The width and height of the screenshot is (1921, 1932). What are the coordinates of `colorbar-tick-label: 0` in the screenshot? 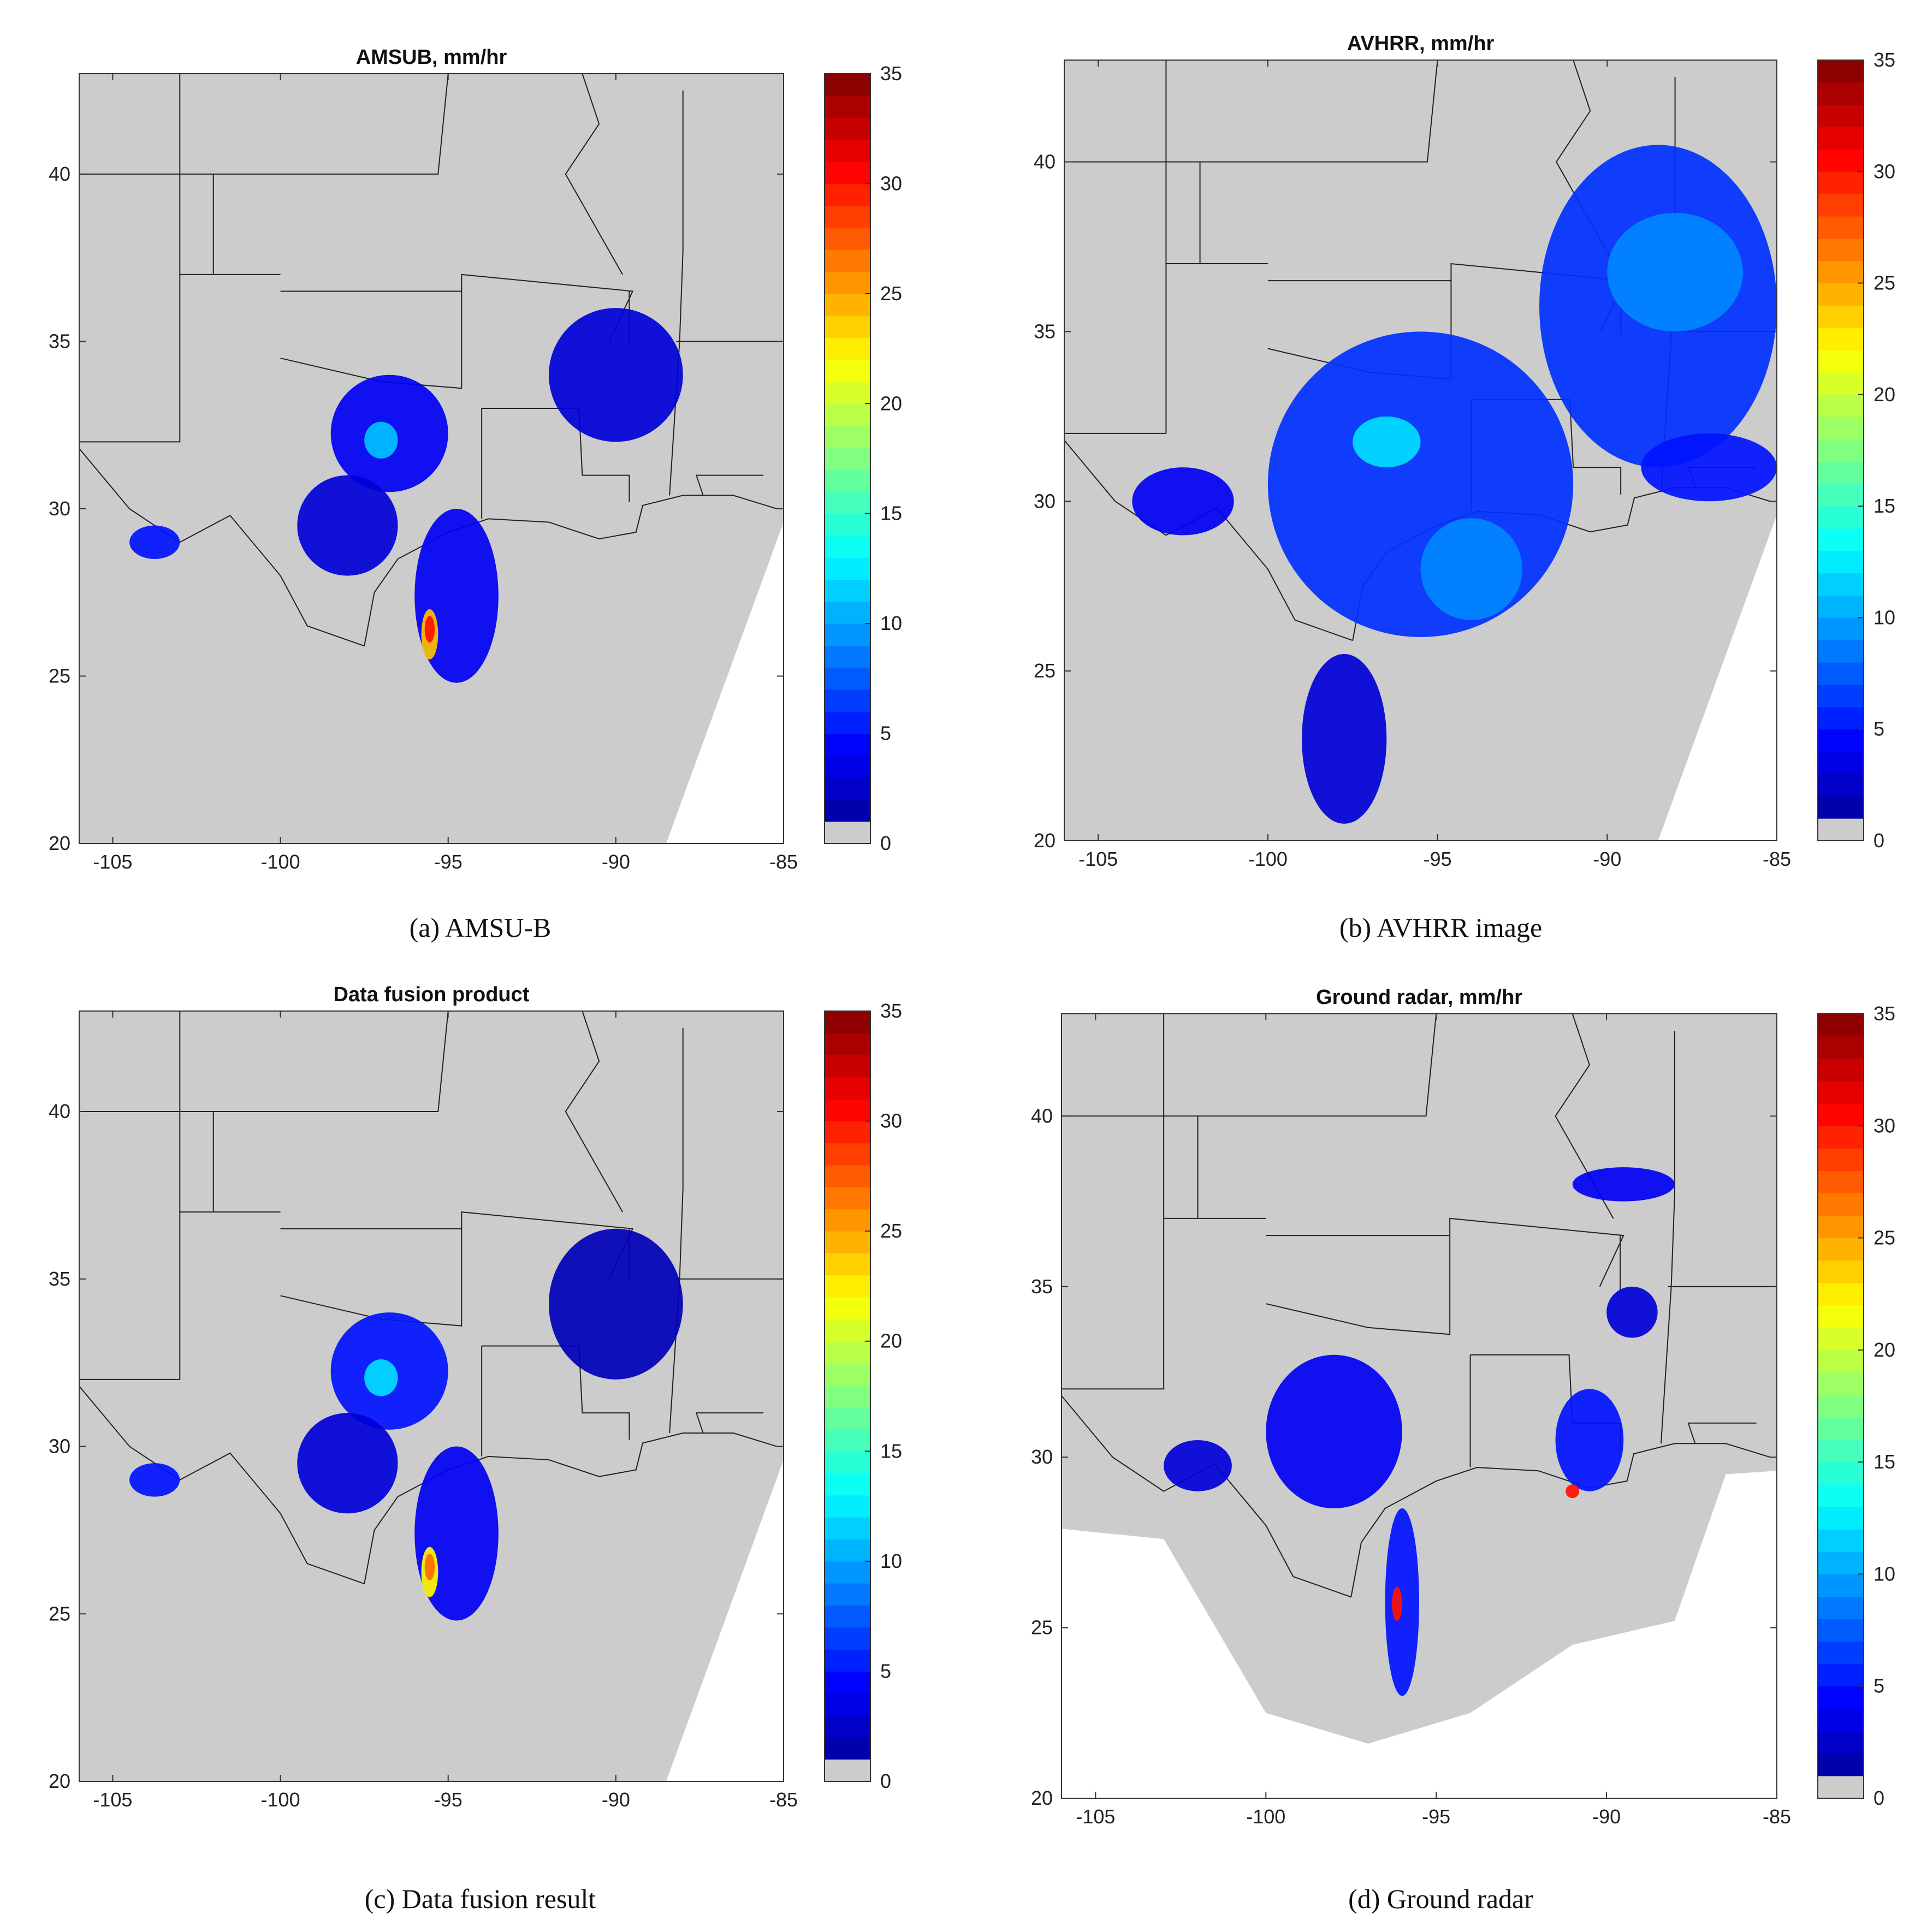 It's located at (885, 1781).